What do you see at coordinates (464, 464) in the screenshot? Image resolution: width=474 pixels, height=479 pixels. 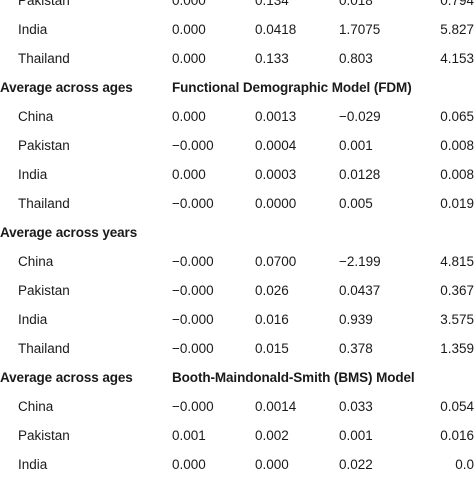 I see `value-cell: 0.0` at bounding box center [464, 464].